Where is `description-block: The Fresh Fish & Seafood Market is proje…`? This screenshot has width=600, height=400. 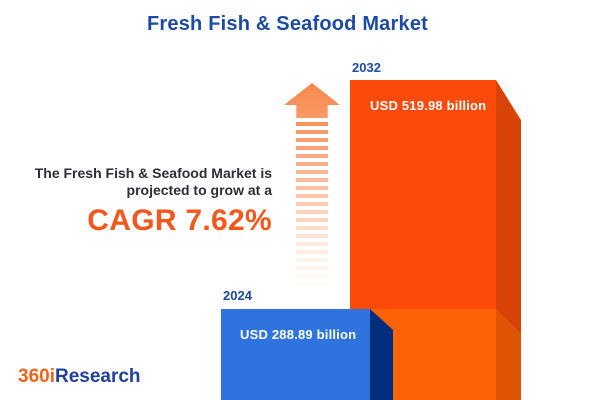 description-block: The Fresh Fish & Seafood Market is proje… is located at coordinates (153, 201).